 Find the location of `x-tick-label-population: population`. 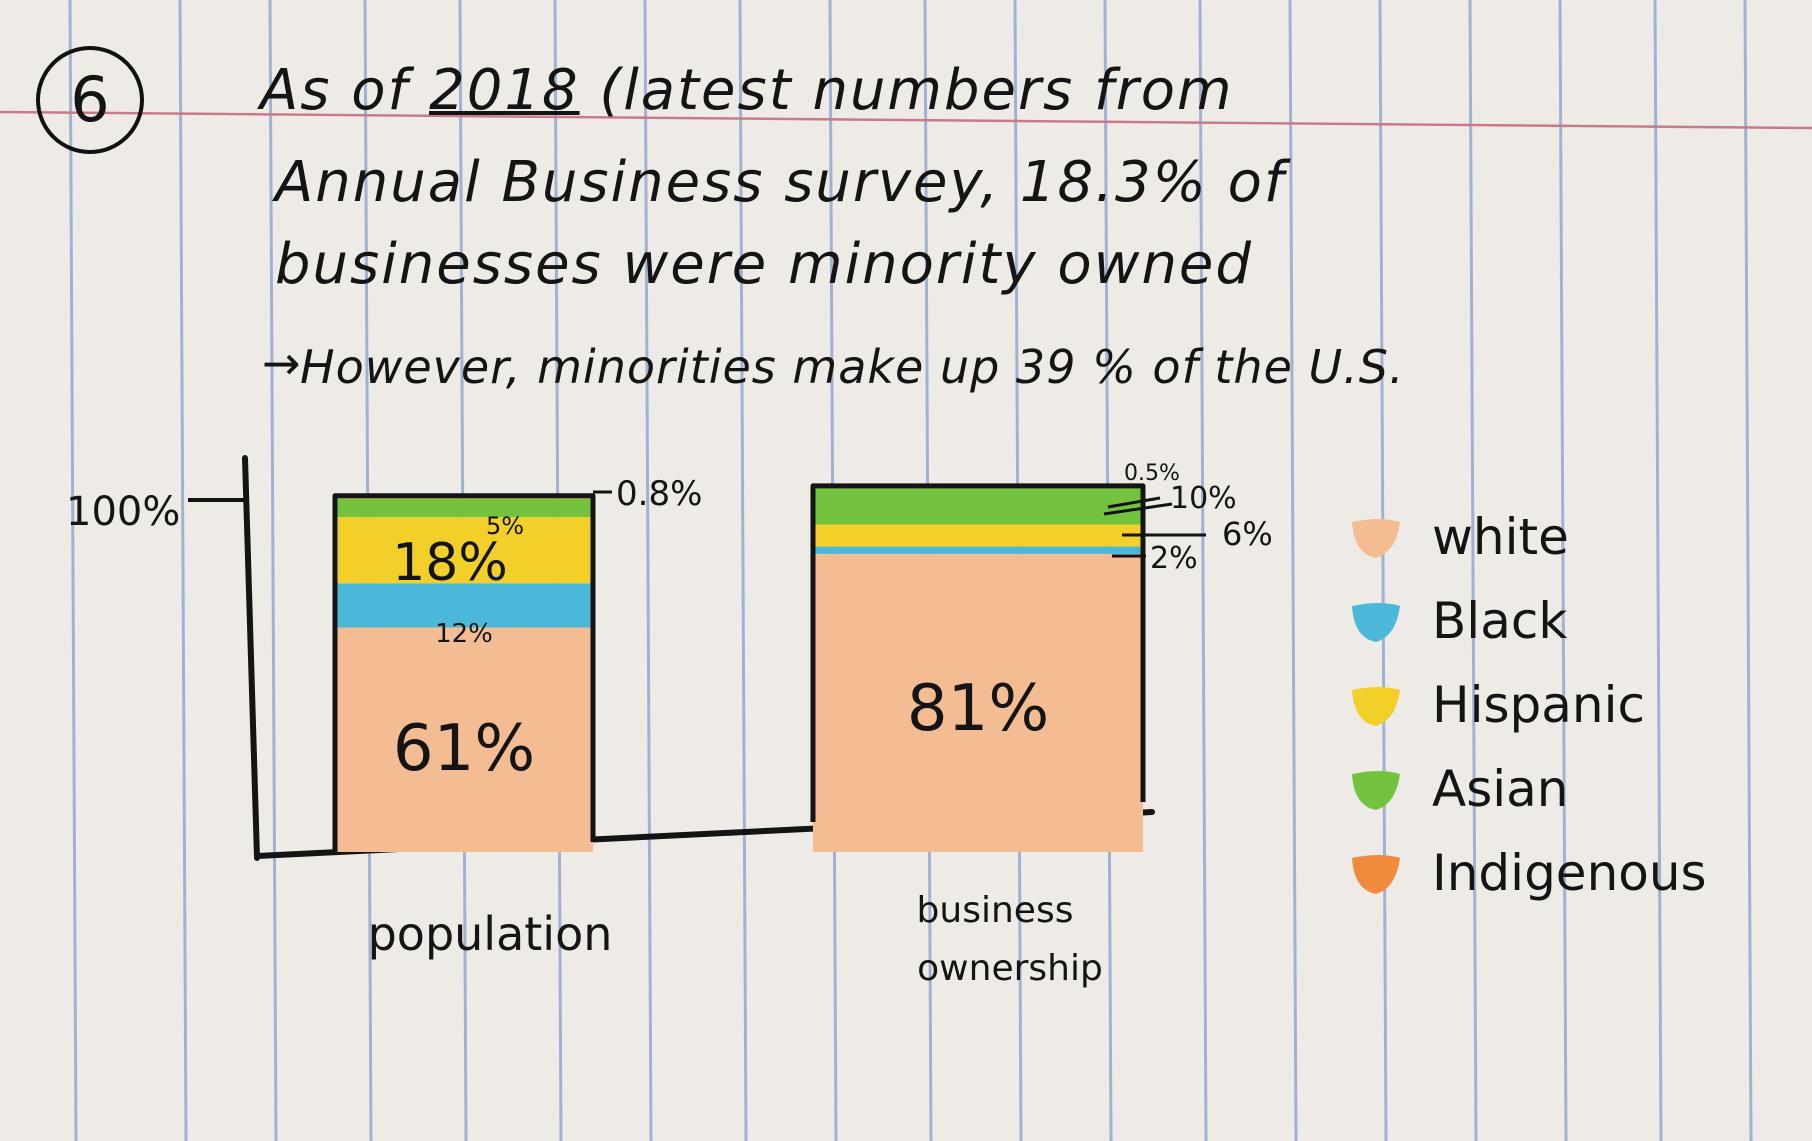

x-tick-label-population: population is located at coordinates (490, 934).